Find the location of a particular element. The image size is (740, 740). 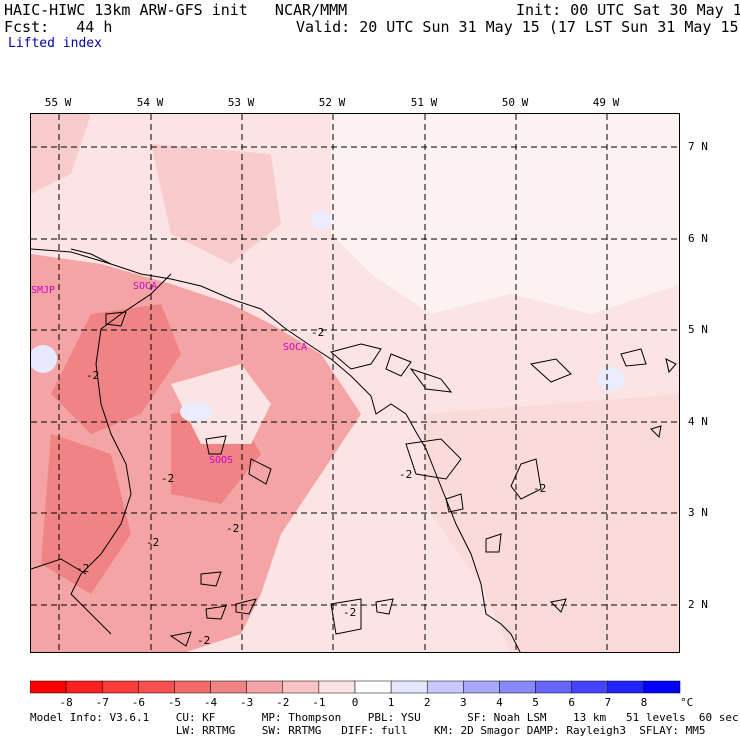

lon-label: 50 W is located at coordinates (515, 102).